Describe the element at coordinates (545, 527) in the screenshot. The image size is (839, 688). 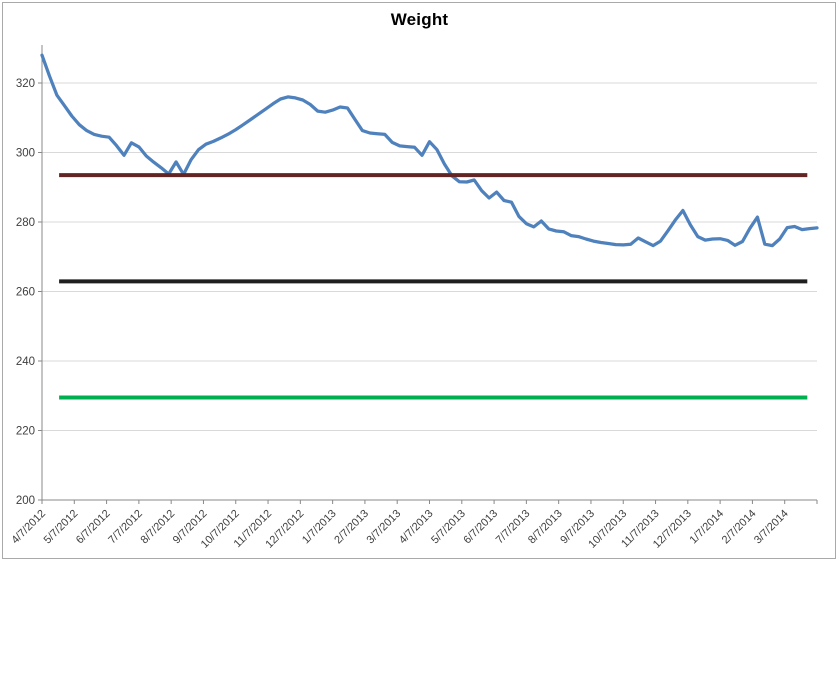
I see `x-axis-date-label: 8/7/2013` at that location.